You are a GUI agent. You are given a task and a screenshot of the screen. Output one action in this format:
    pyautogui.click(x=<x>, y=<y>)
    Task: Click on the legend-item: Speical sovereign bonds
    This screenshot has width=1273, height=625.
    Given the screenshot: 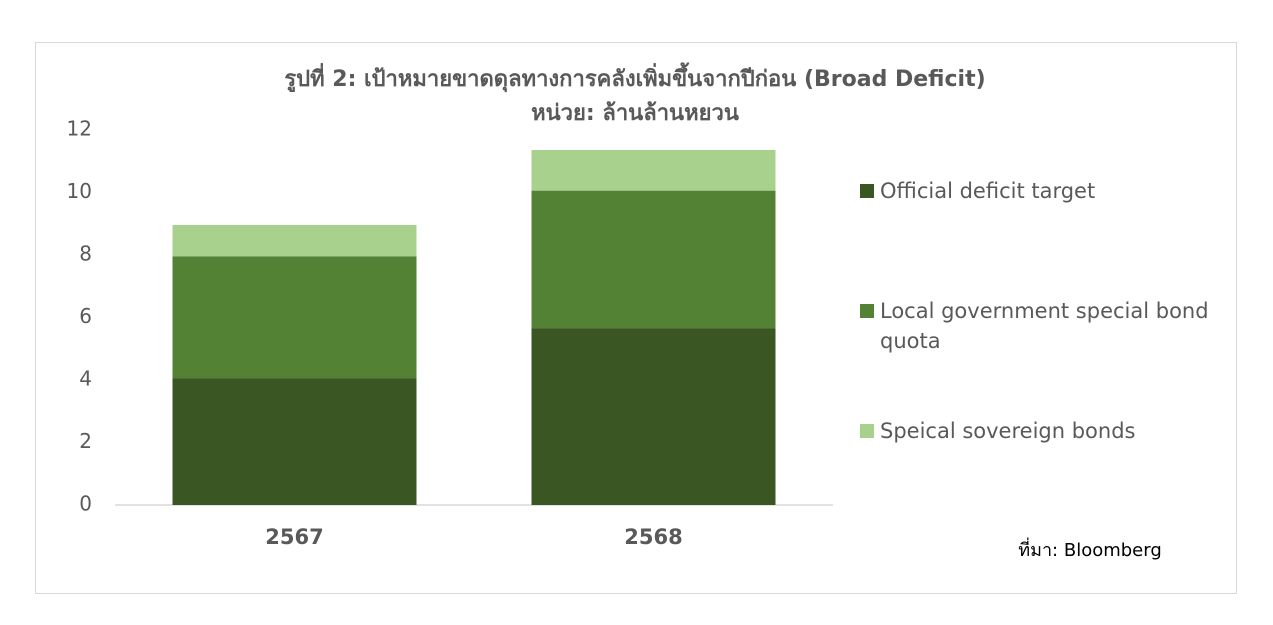 What is the action you would take?
    pyautogui.click(x=1055, y=431)
    